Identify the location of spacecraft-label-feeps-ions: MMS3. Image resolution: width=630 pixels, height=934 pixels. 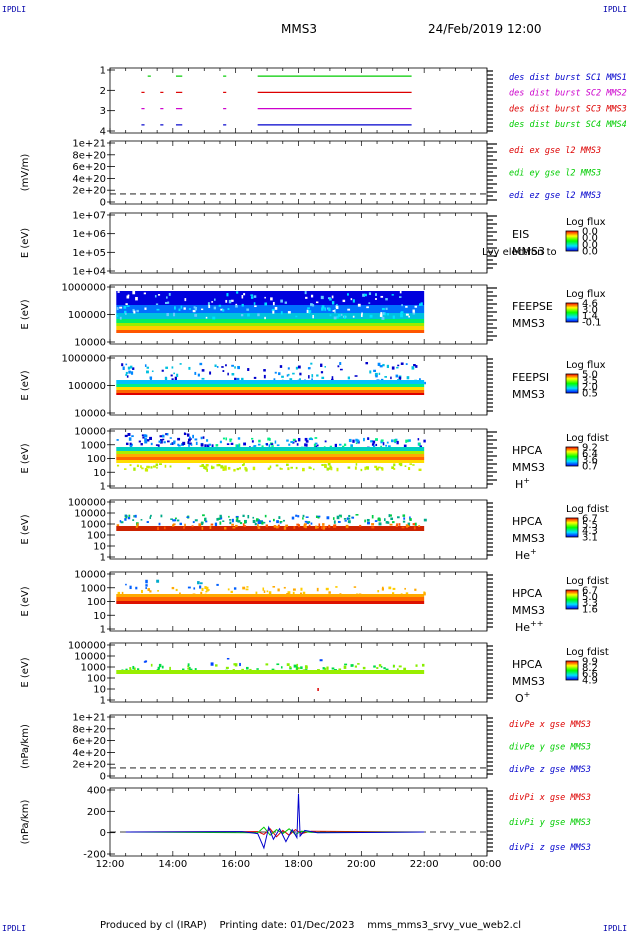
(528, 394).